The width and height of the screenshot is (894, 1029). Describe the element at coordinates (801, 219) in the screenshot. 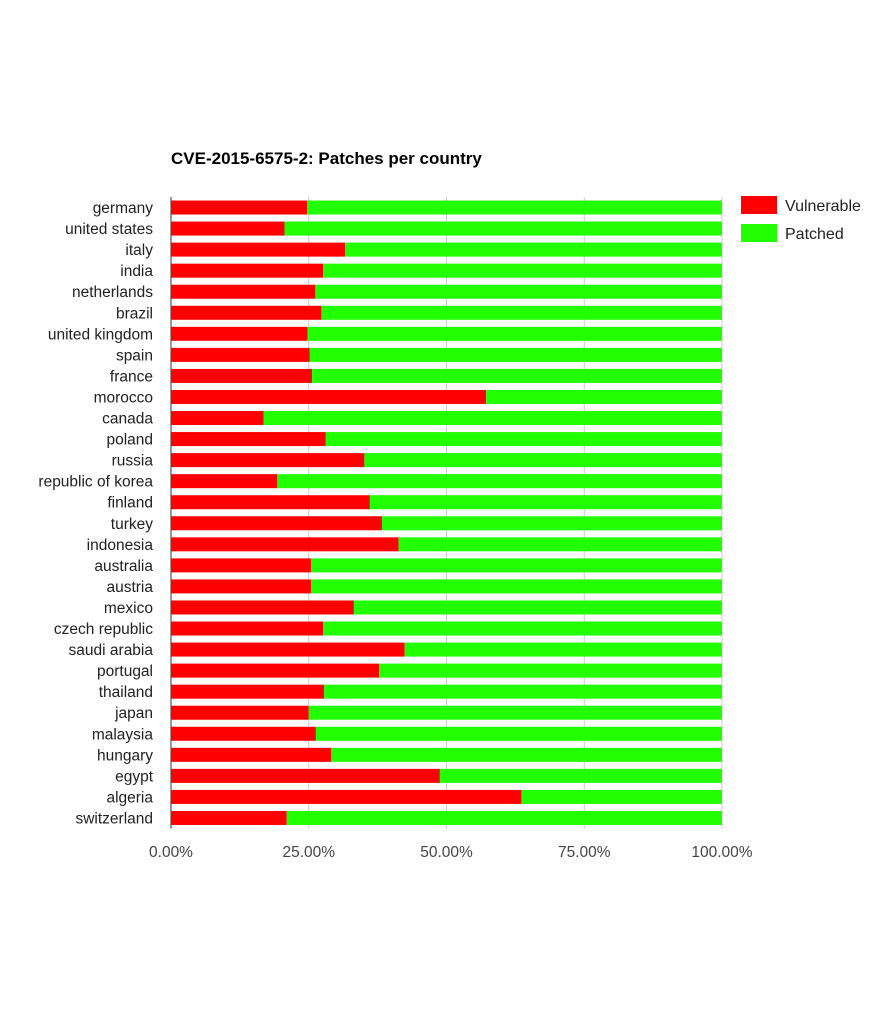

I see `legend: Vulnerable Patched` at that location.